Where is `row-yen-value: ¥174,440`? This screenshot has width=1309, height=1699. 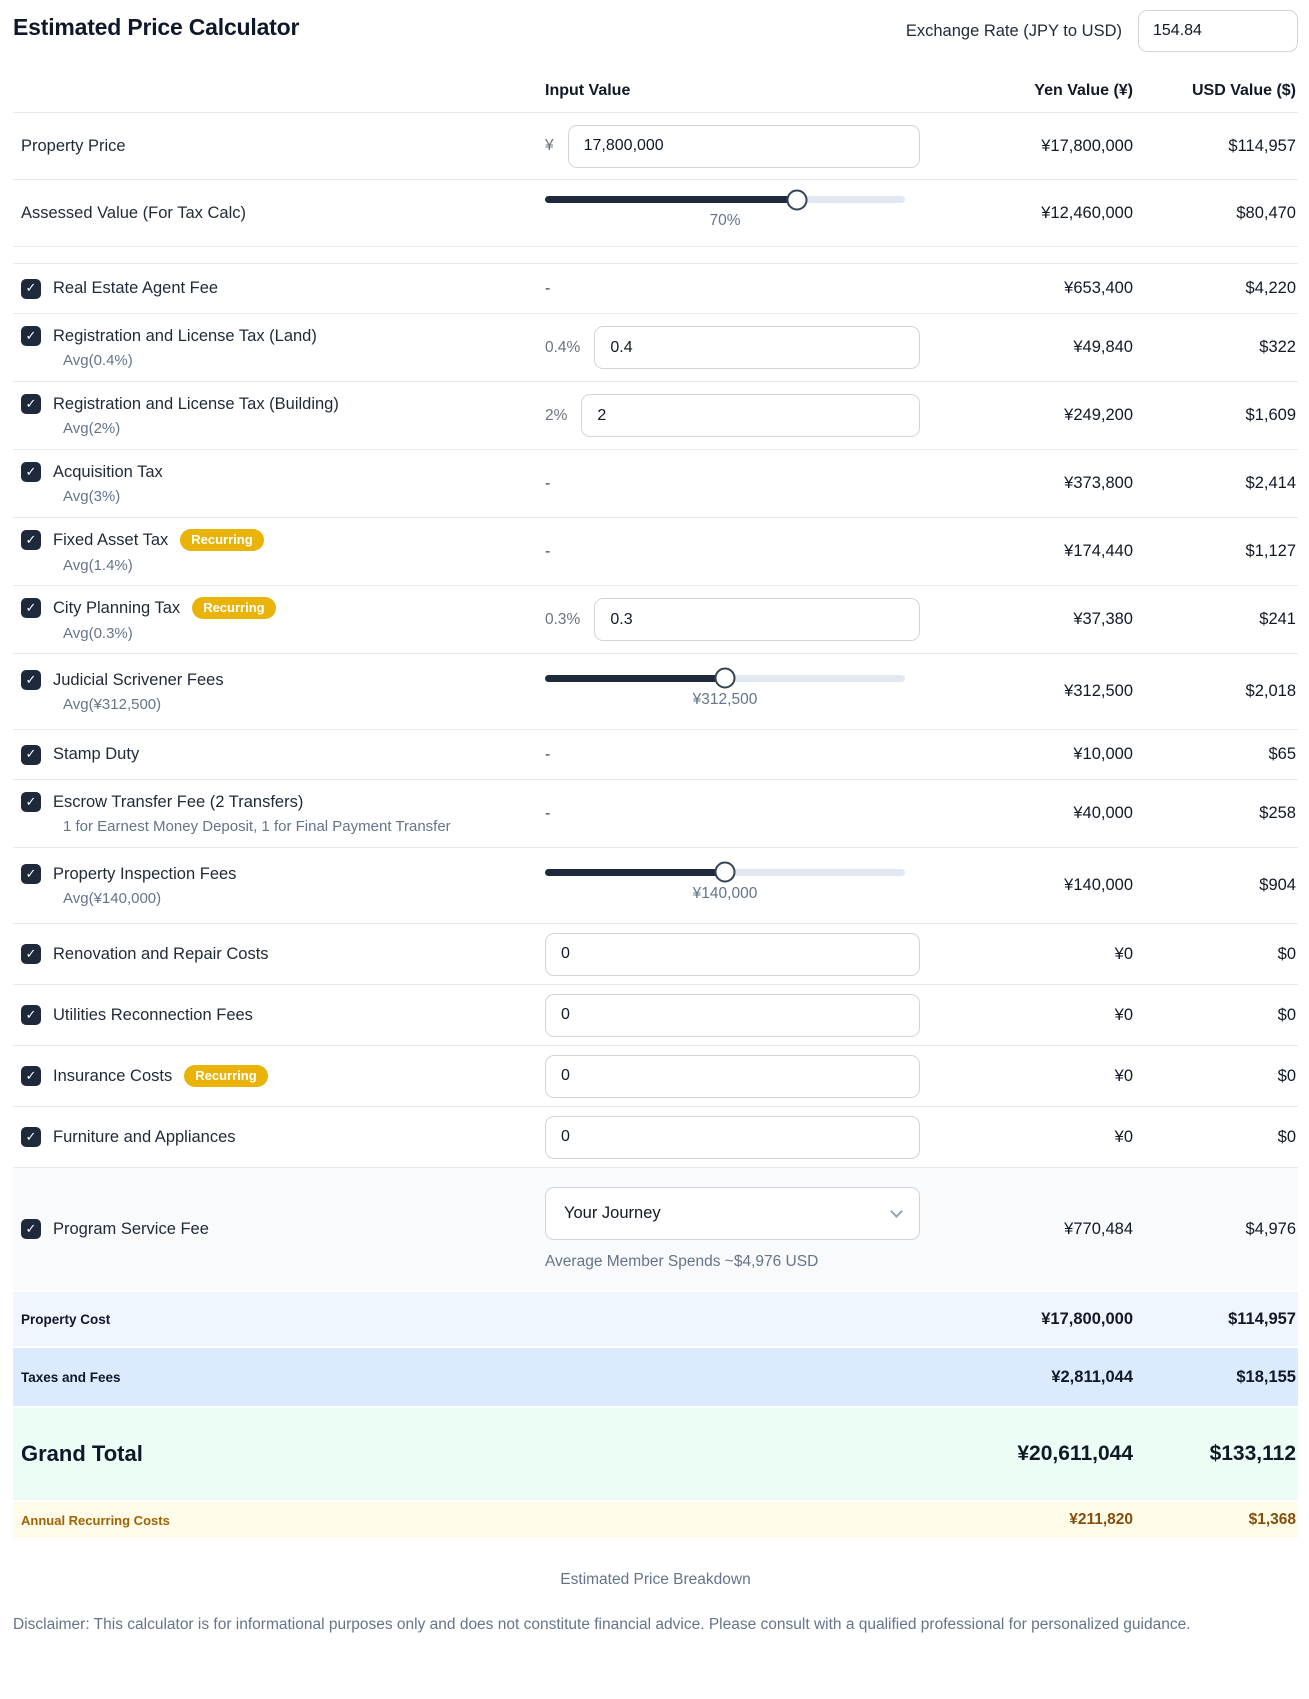
row-yen-value: ¥174,440 is located at coordinates (1098, 551).